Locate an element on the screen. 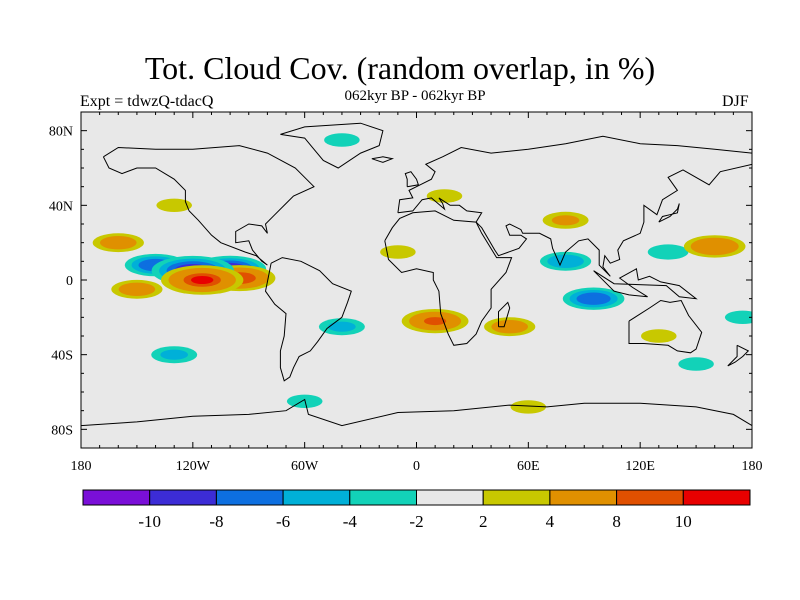 This screenshot has width=800, height=600. coastline-south-america is located at coordinates (308, 319).